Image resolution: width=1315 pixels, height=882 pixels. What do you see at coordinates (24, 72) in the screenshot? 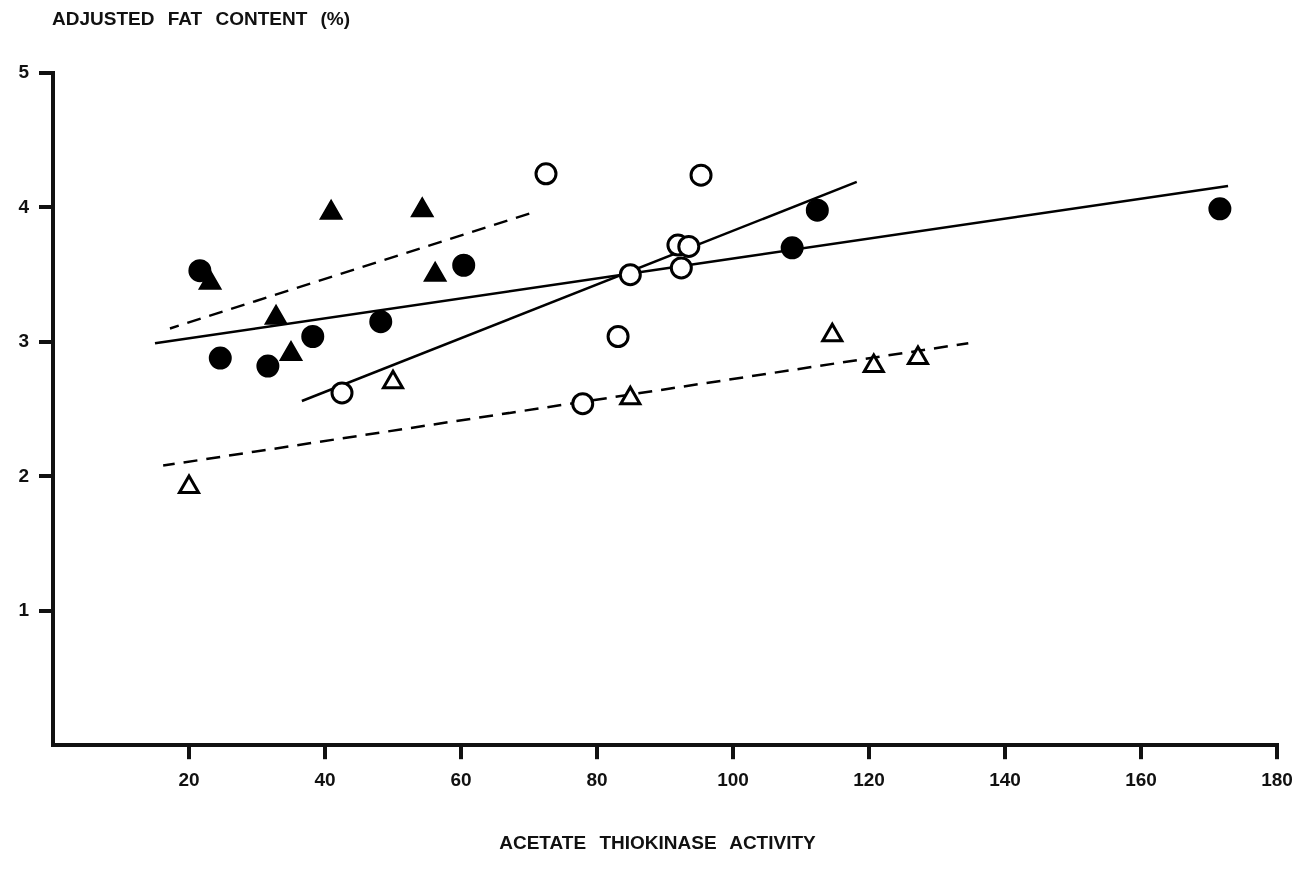
I see `y-tick-label: 5` at bounding box center [24, 72].